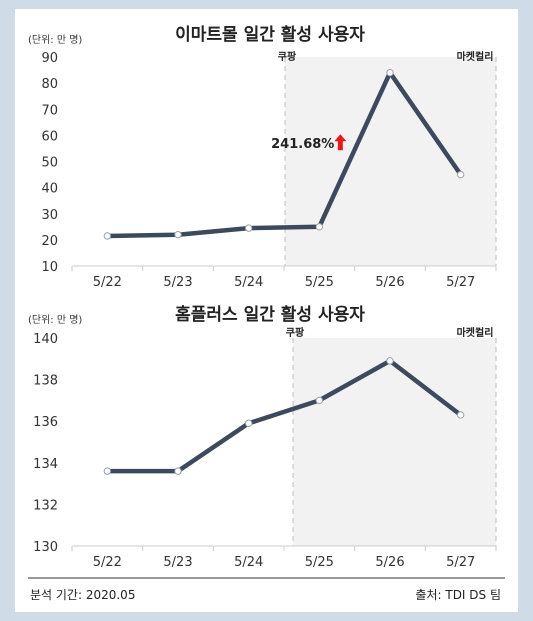 This screenshot has width=533, height=621. Describe the element at coordinates (45, 381) in the screenshot. I see `y-tick-label: 138` at that location.